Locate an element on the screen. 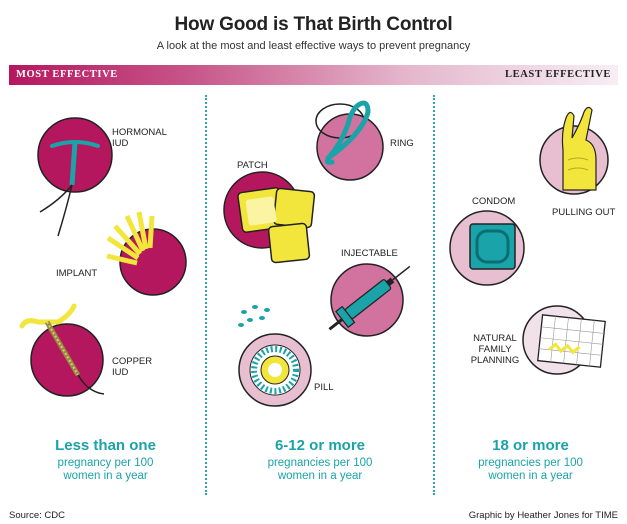 The image size is (627, 524). most-effective-label: MOST EFFECTIVE is located at coordinates (67, 74).